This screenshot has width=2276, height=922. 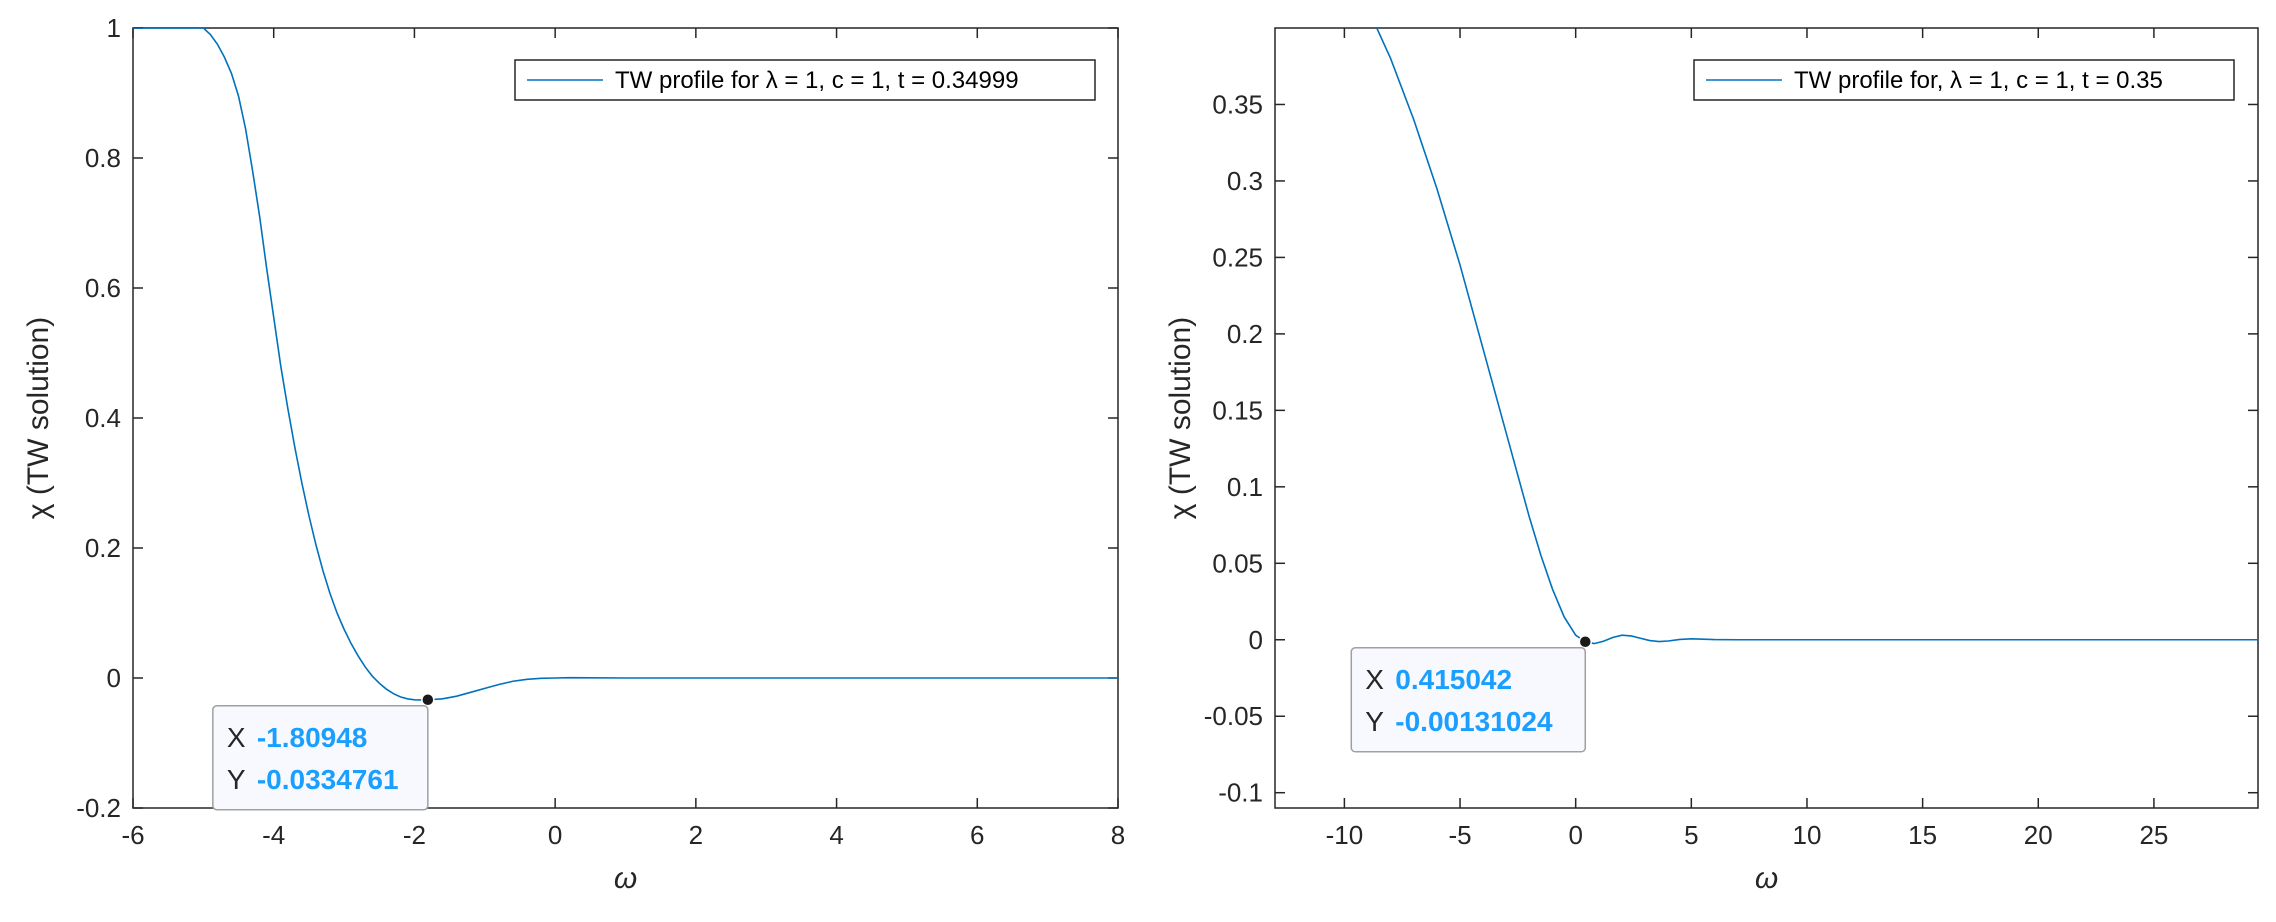 I want to click on y-tick-label: -0.2, so click(x=98, y=808).